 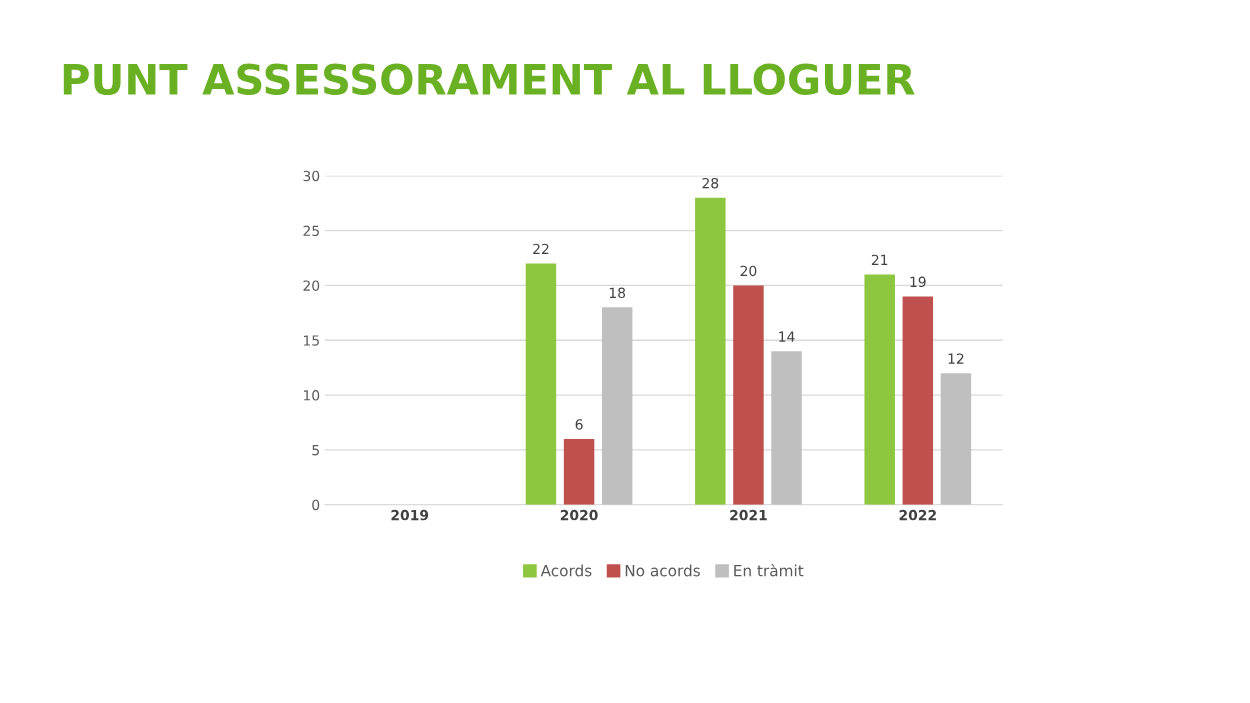 What do you see at coordinates (917, 515) in the screenshot?
I see `x-tick-label: 2022` at bounding box center [917, 515].